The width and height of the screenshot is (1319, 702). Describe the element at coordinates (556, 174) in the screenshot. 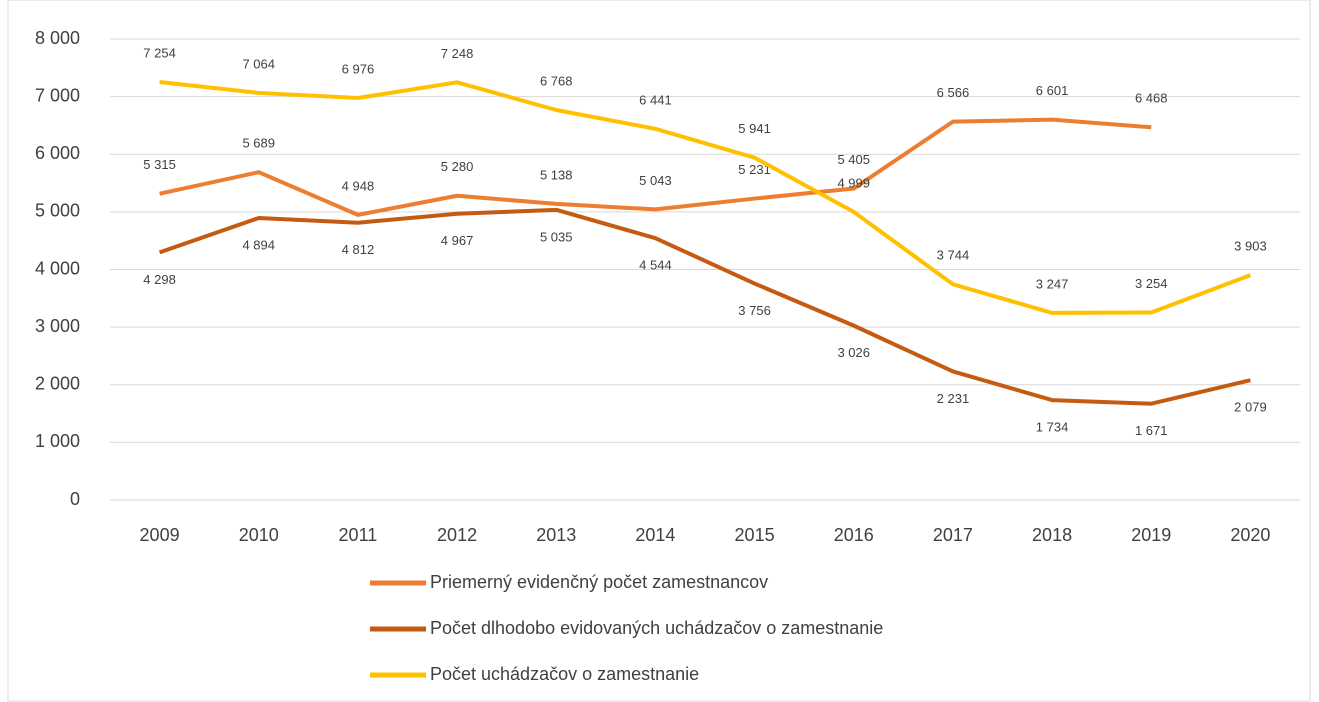

I see `data-label: 5 138` at that location.